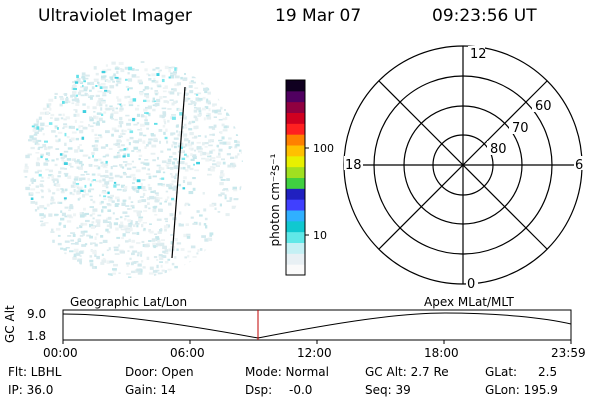  What do you see at coordinates (323, 148) in the screenshot?
I see `colorbar-tick-100: 100` at bounding box center [323, 148].